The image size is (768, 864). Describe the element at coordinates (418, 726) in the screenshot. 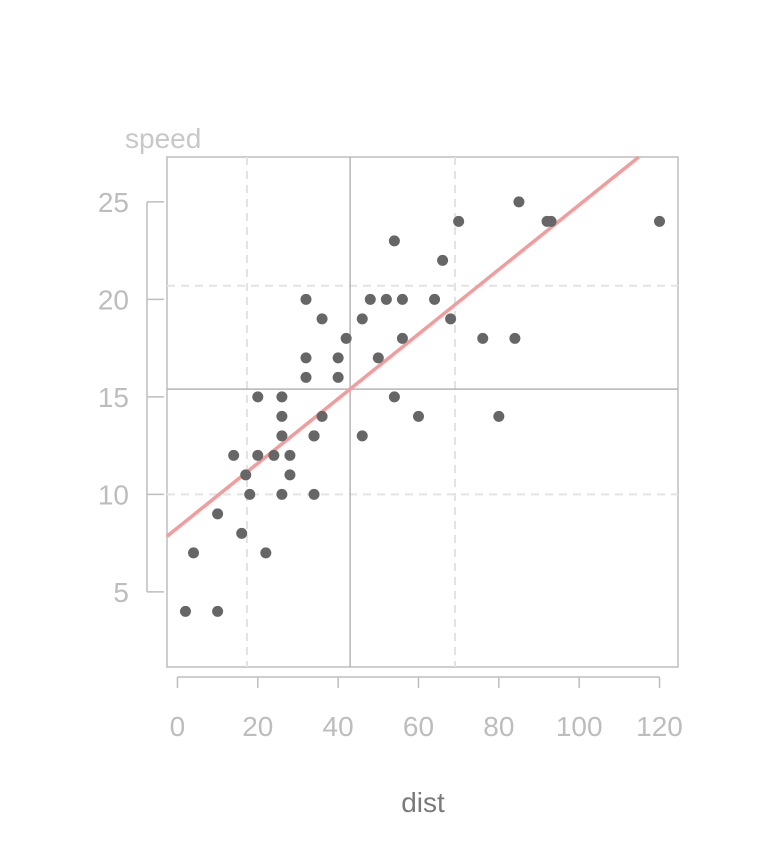

I see `x-tick-label: 60` at that location.